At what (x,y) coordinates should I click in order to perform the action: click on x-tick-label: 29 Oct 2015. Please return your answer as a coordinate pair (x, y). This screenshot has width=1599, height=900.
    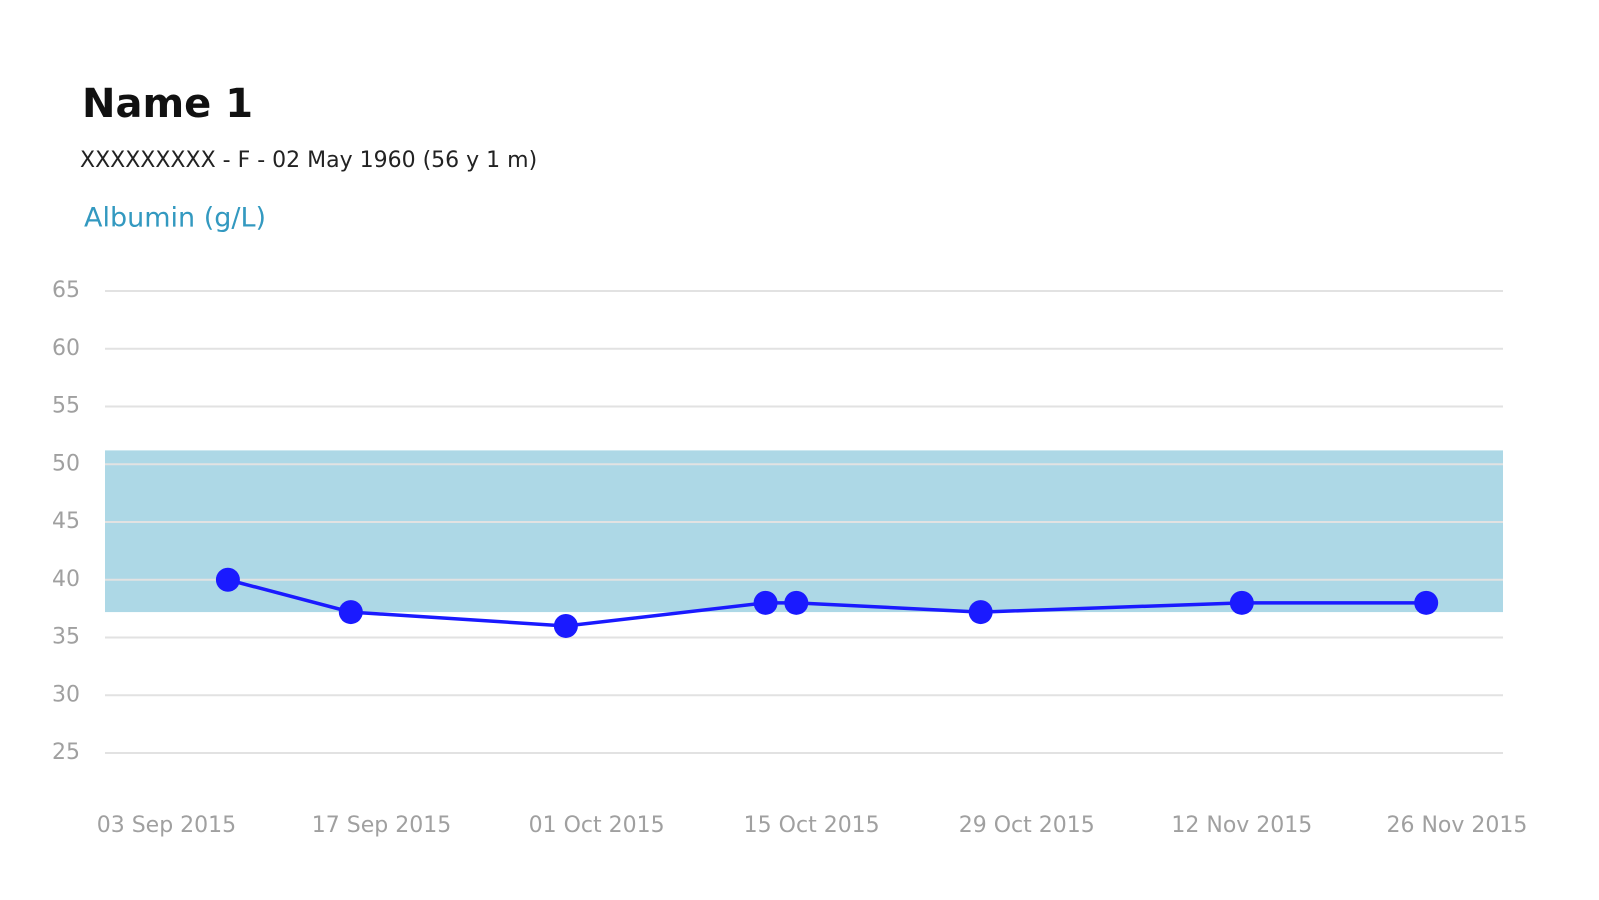
    Looking at the image, I should click on (1027, 825).